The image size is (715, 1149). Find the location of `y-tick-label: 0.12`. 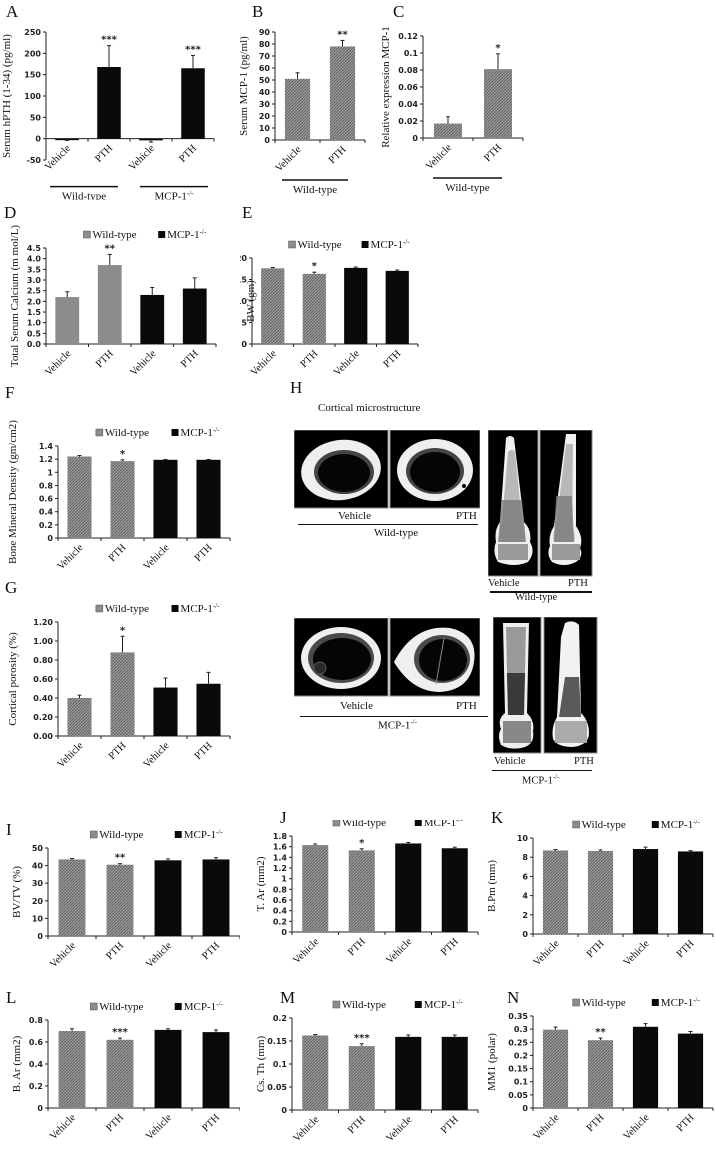

y-tick-label: 0.12 is located at coordinates (408, 36).